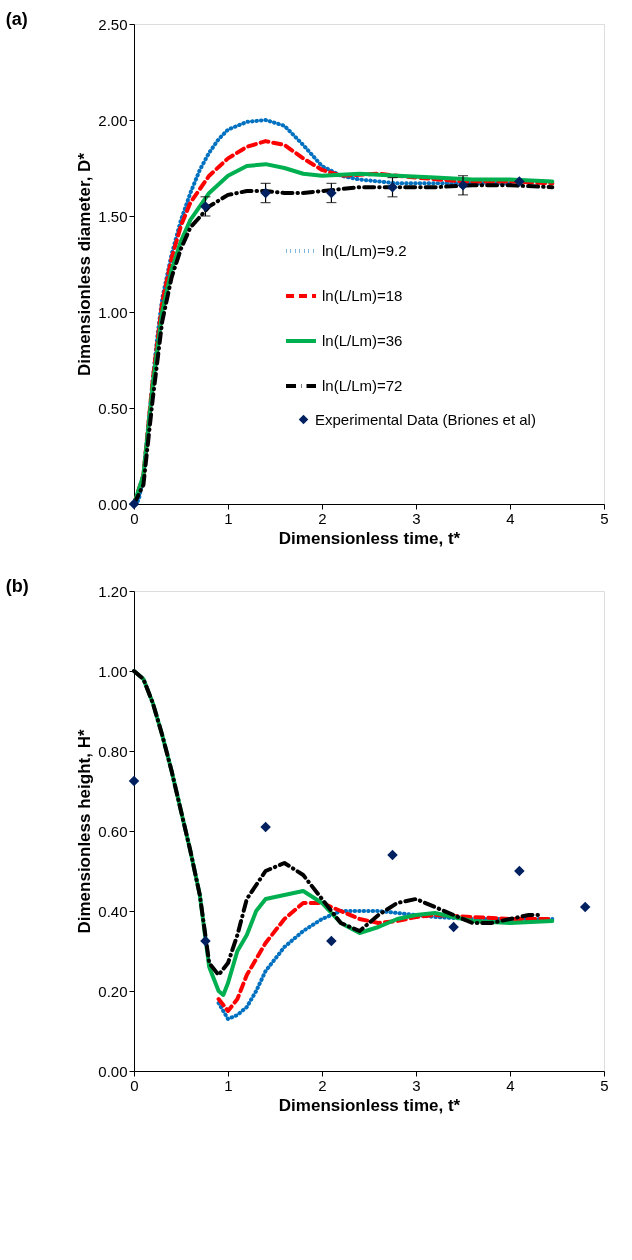  I want to click on y-tick-label: 0.50, so click(113, 408).